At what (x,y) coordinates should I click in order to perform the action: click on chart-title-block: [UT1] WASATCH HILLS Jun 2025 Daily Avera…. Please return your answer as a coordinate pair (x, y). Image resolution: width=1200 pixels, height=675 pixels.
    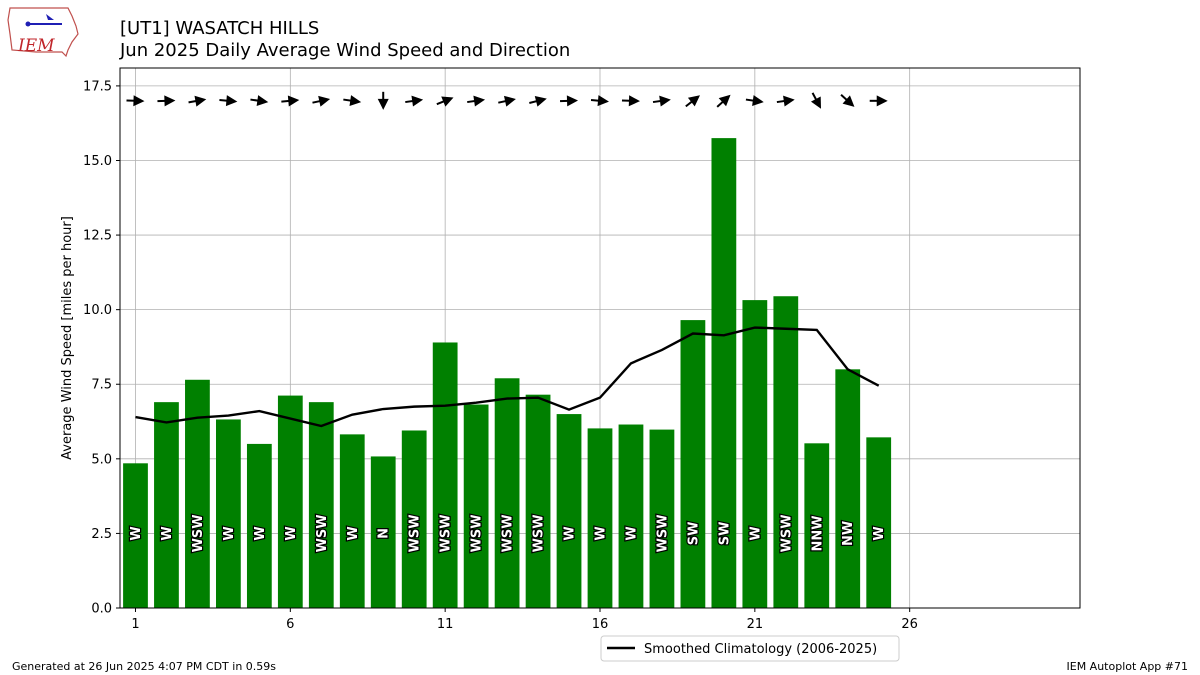
    Looking at the image, I should click on (345, 40).